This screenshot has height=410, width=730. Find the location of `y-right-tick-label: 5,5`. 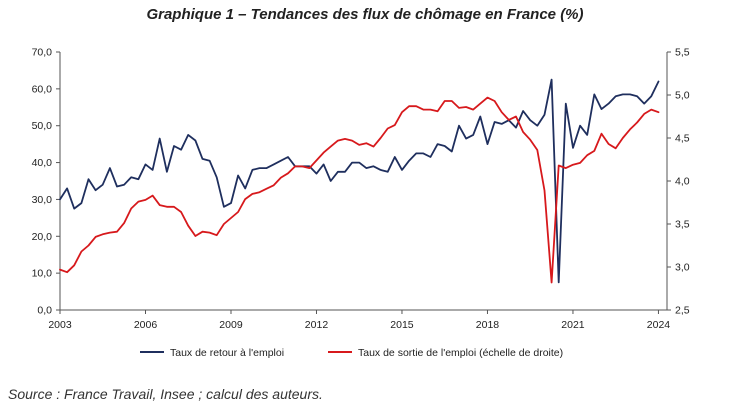

y-right-tick-label: 5,5 is located at coordinates (682, 53).